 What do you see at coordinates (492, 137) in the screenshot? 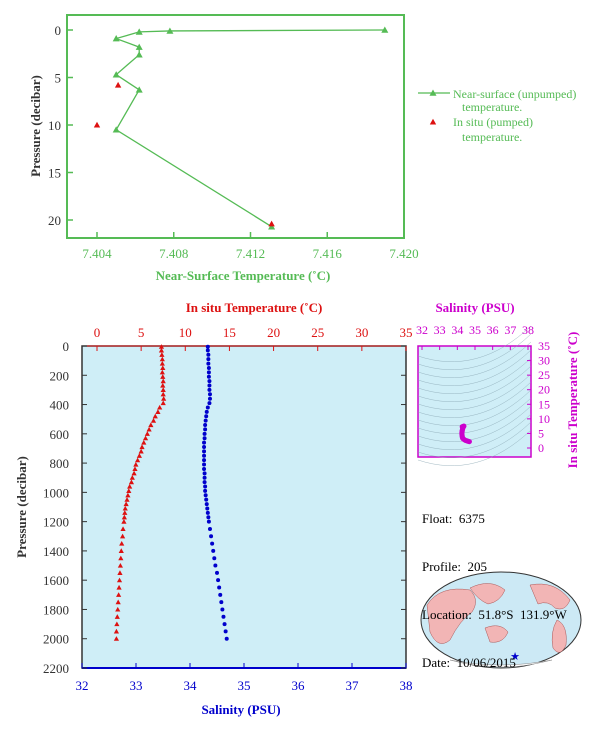
I see `legend-label-in-situ-2: temperature.` at bounding box center [492, 137].